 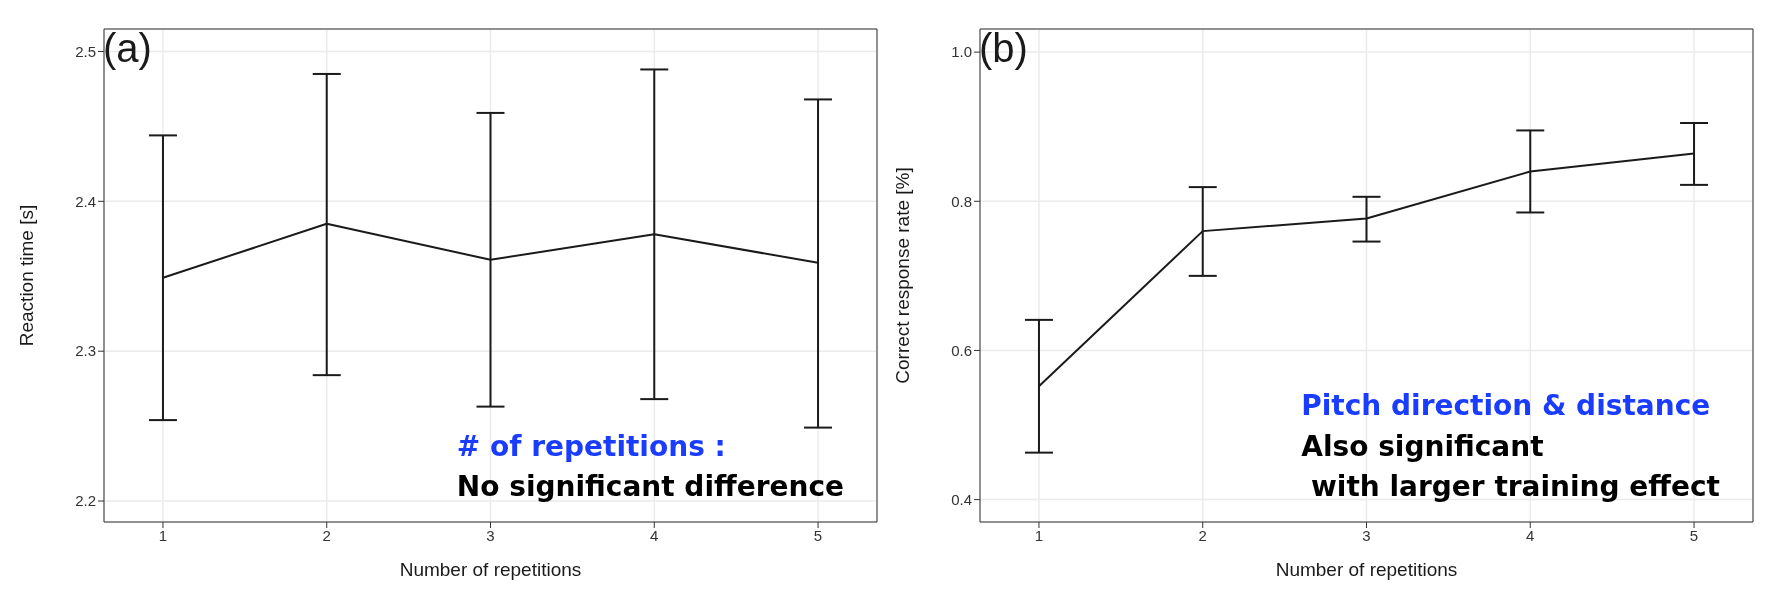 I want to click on annotation: No significant difference, so click(x=650, y=487).